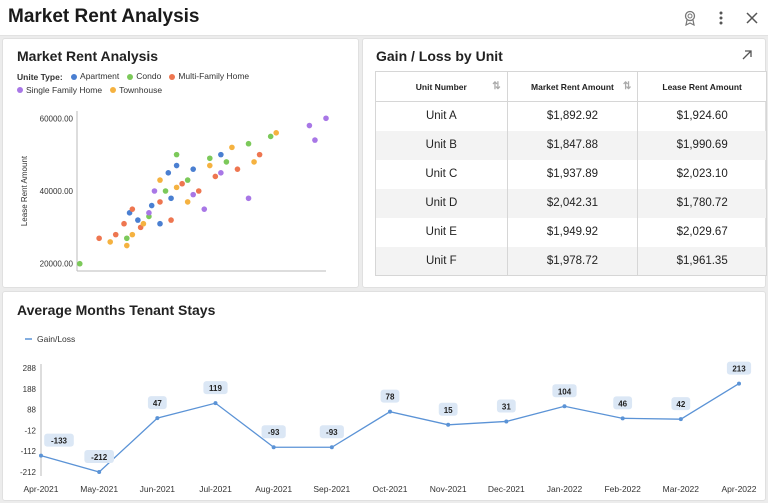 This screenshot has height=503, width=768. I want to click on legend-item: Multi-Family Home, so click(209, 76).